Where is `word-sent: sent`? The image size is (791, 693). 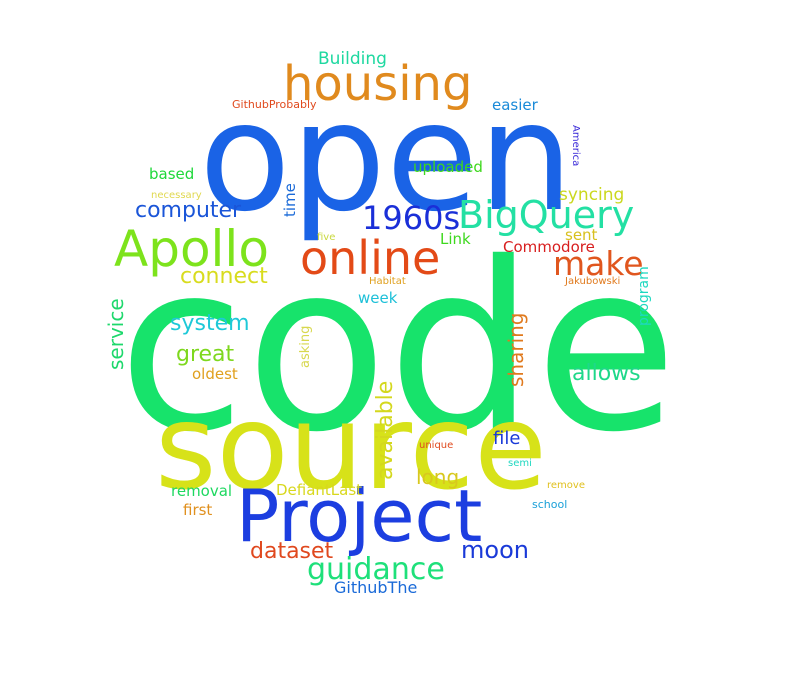
word-sent: sent is located at coordinates (581, 235).